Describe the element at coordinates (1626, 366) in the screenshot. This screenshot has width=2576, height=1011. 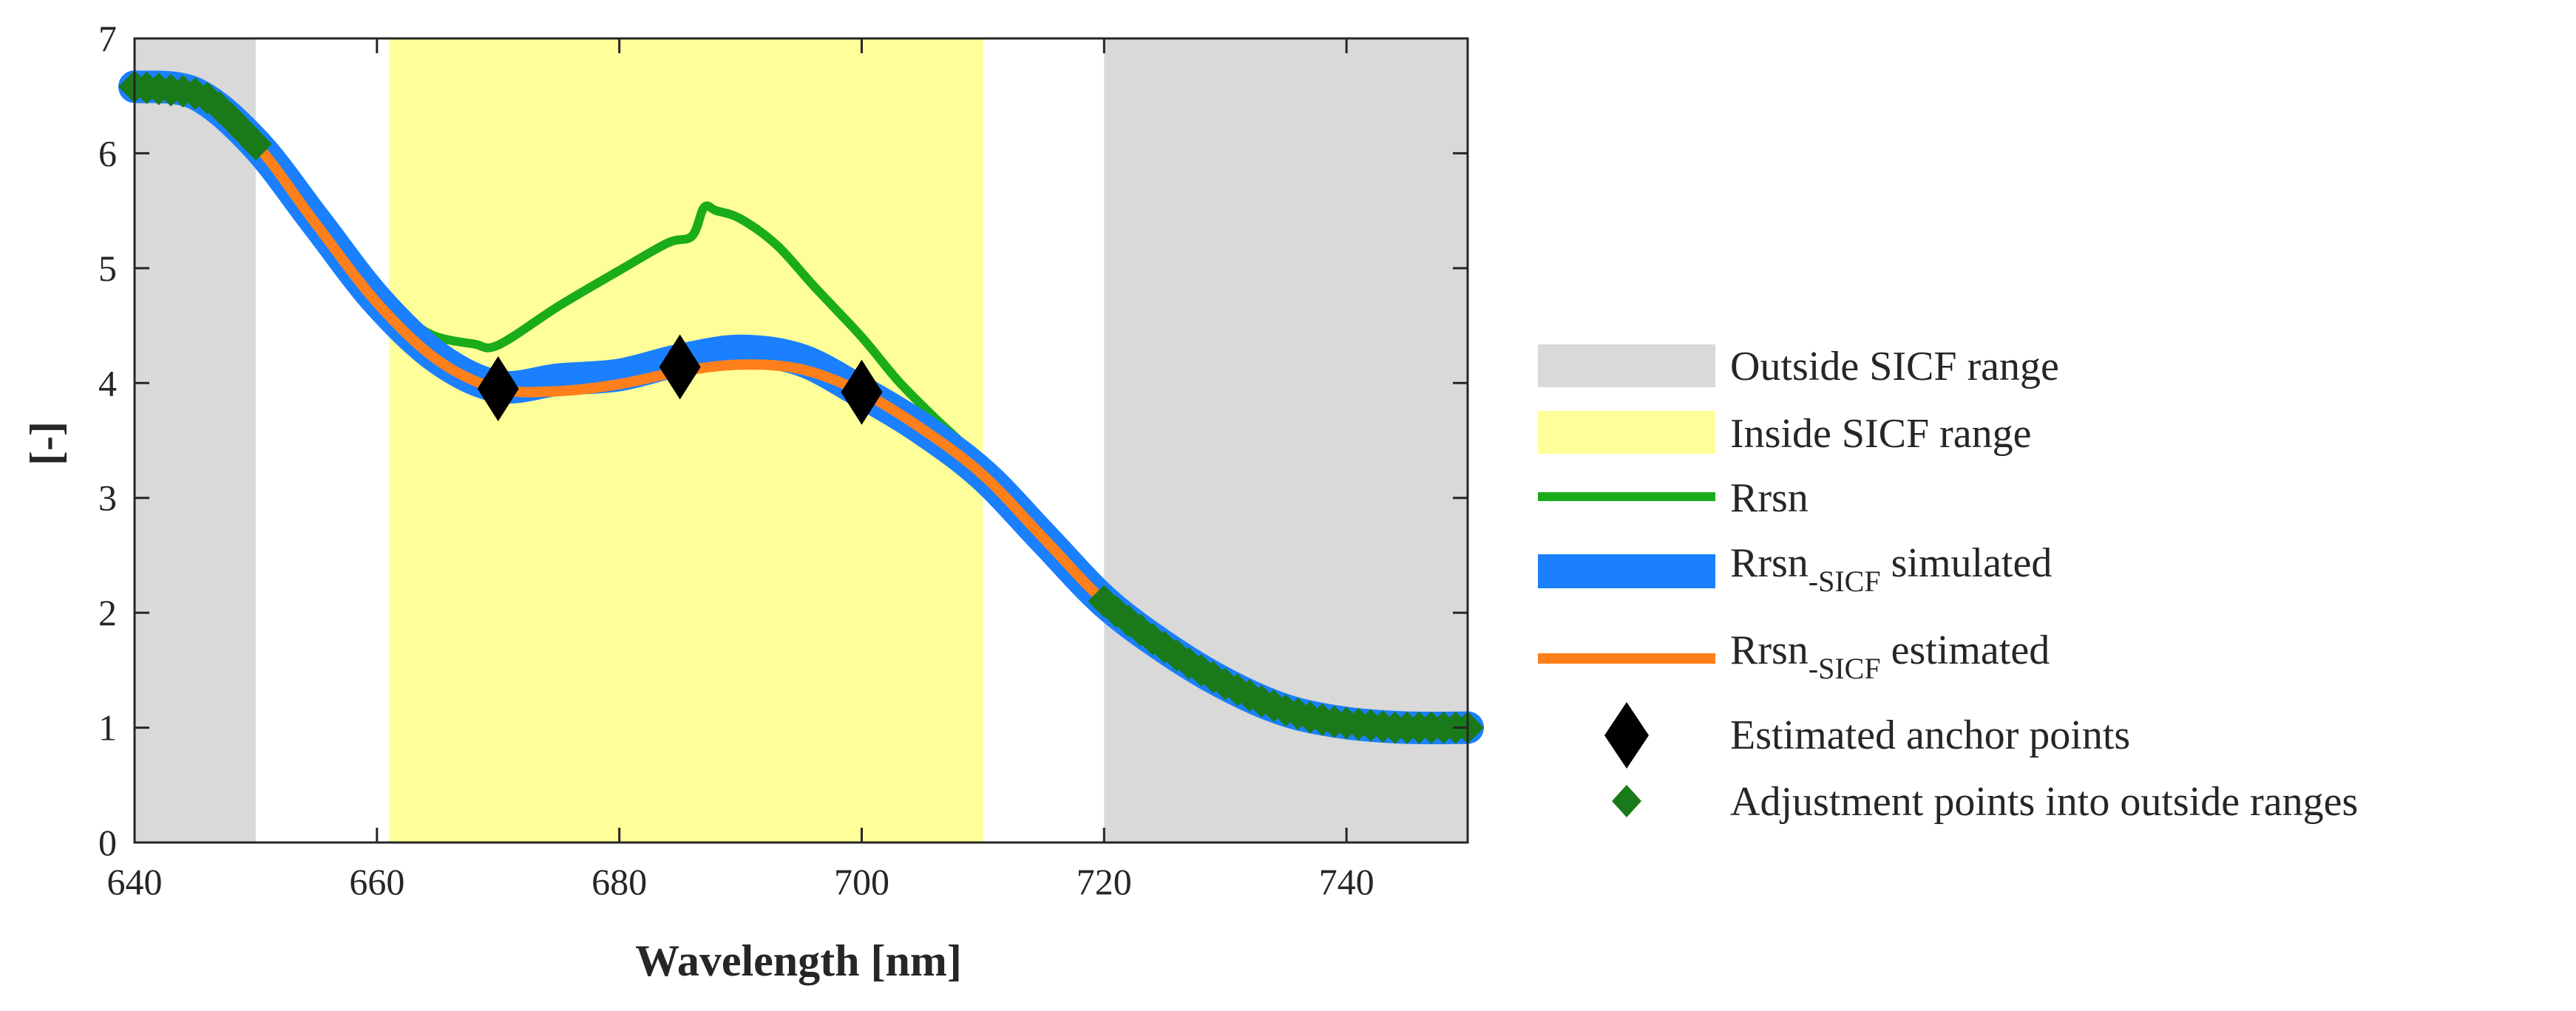
I see `legend-outside-swatch` at that location.